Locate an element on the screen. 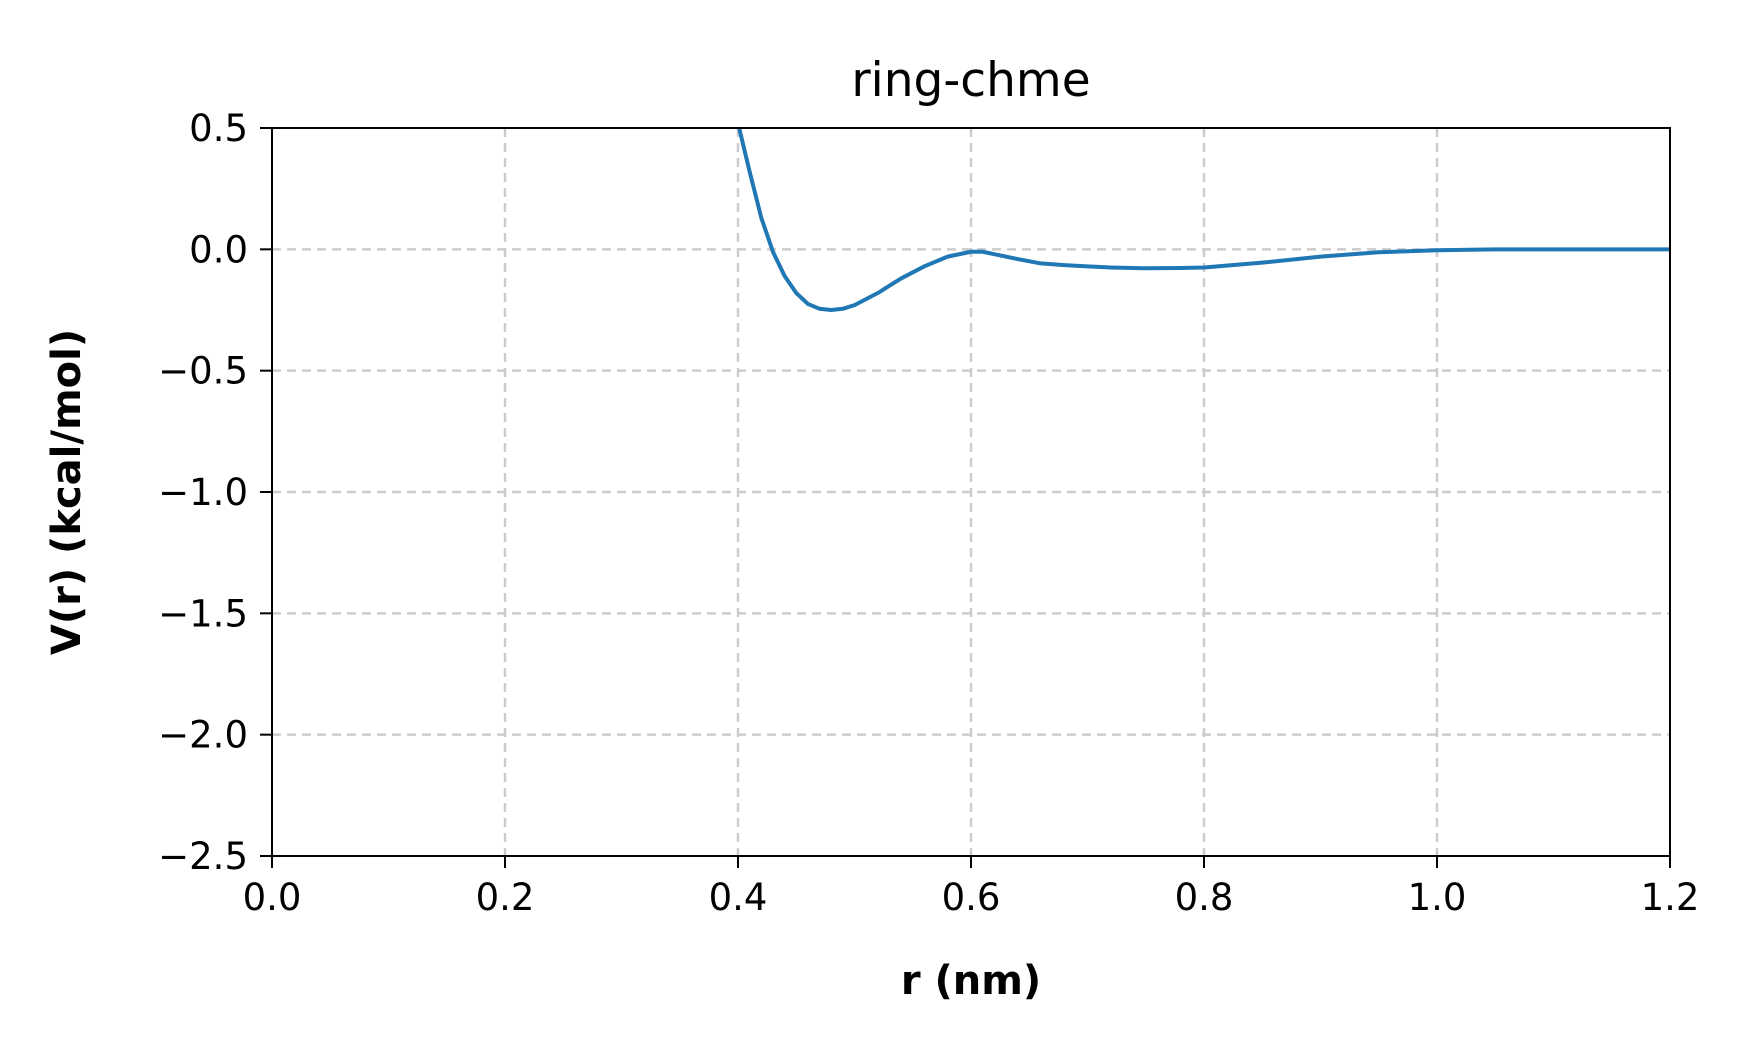 The height and width of the screenshot is (1050, 1750). x-tick-label: 0.4 is located at coordinates (738, 897).